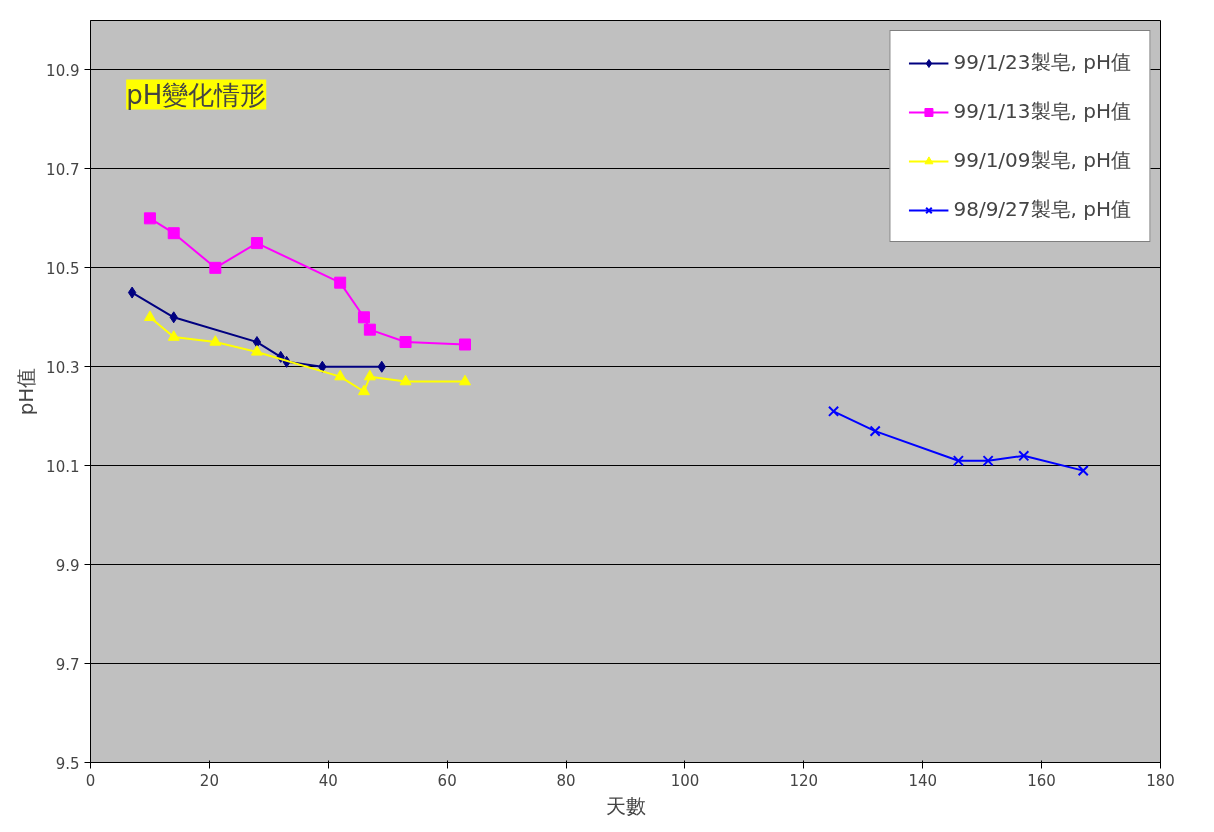 The image size is (1214, 832). What do you see at coordinates (67, 565) in the screenshot?
I see `y-tick-label: 9.9` at bounding box center [67, 565].